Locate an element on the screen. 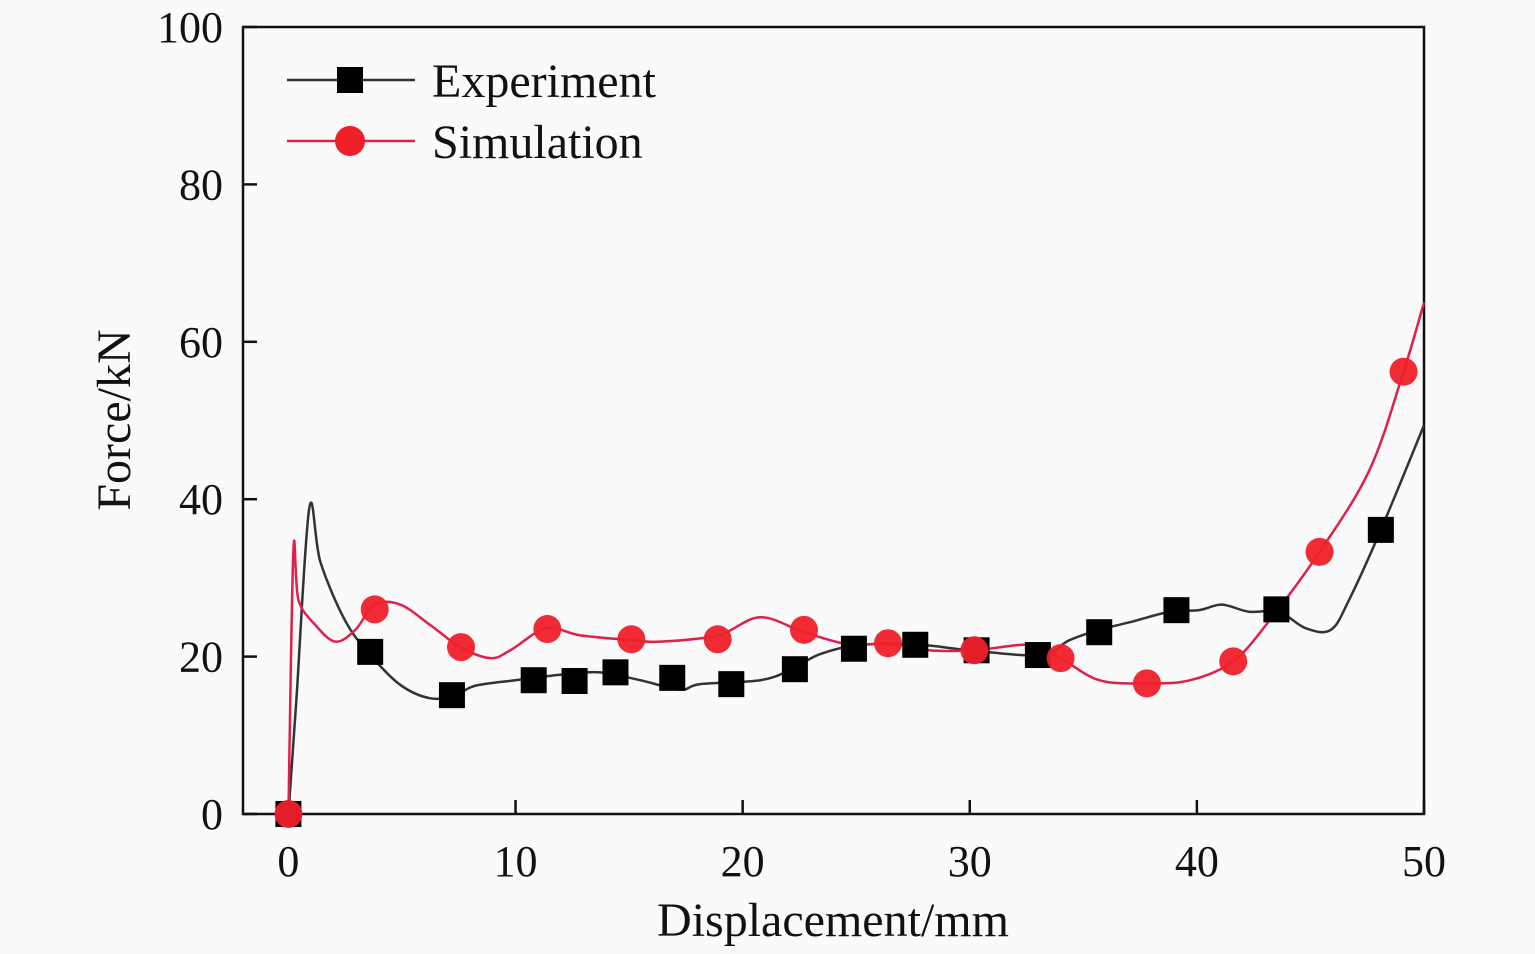 This screenshot has height=954, width=1535. x-tick-label: 0 is located at coordinates (288, 861).